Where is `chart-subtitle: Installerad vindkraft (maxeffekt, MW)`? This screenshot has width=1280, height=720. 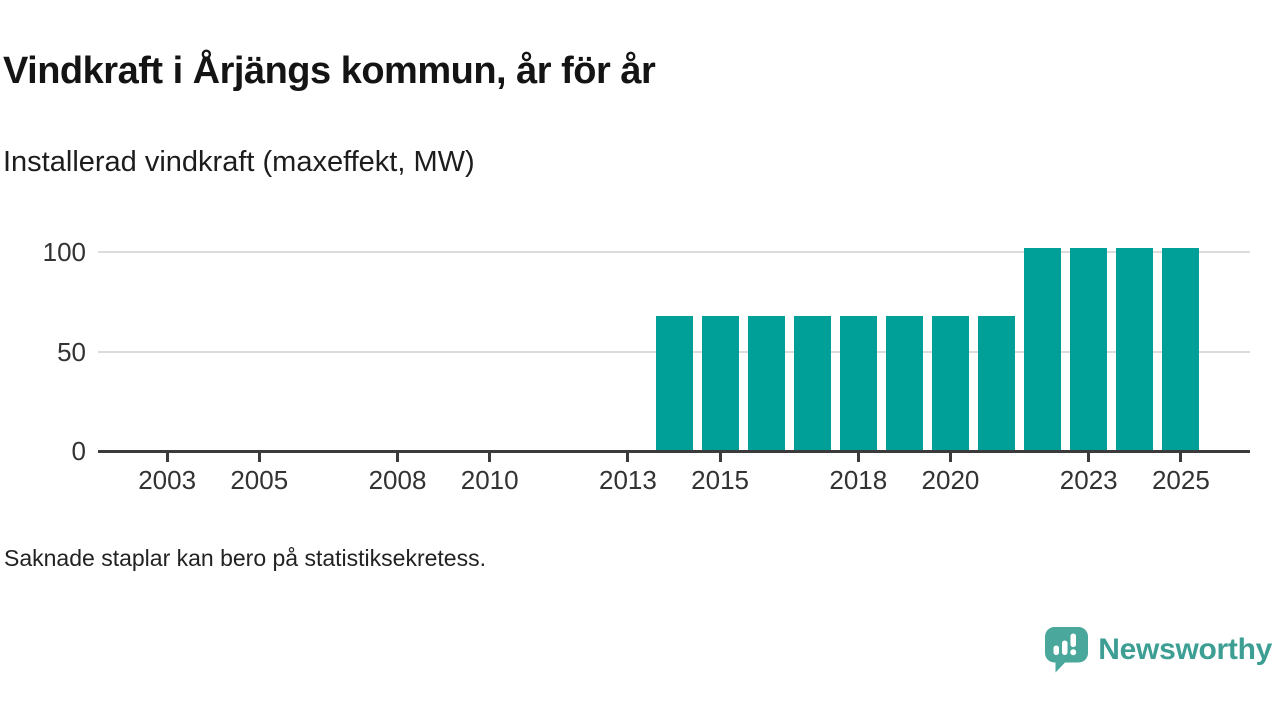 chart-subtitle: Installerad vindkraft (maxeffekt, MW) is located at coordinates (239, 162).